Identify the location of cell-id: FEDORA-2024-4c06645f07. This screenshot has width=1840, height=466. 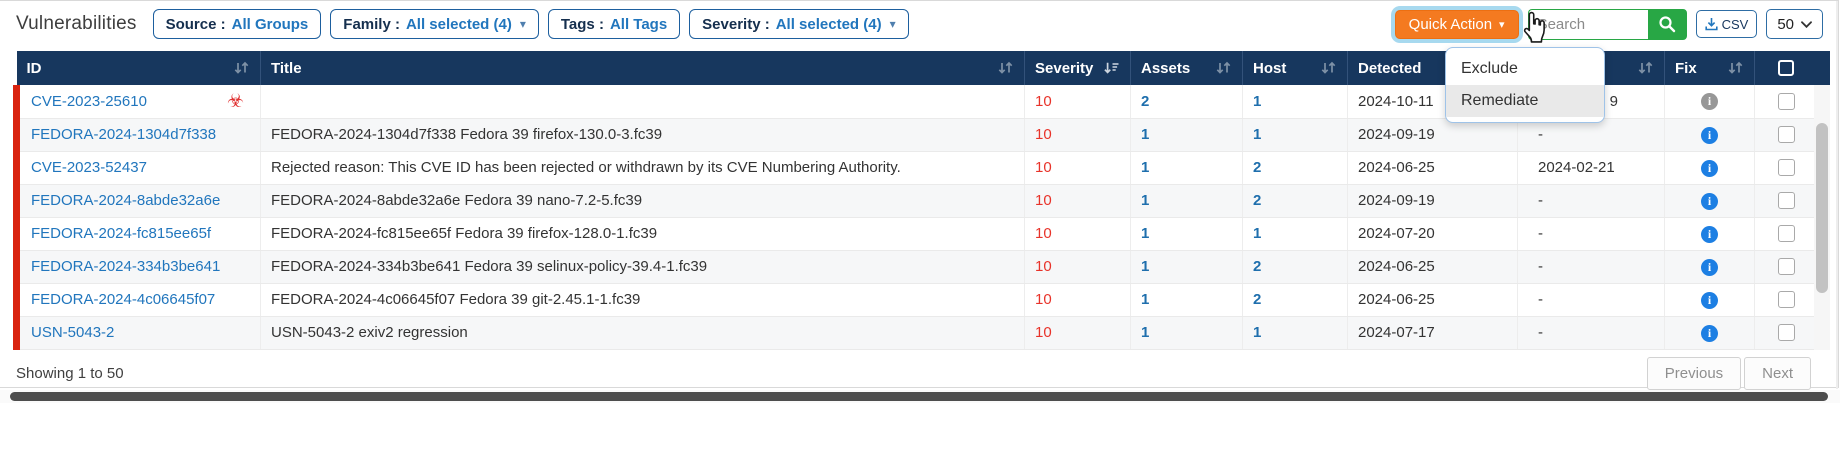
(137, 300).